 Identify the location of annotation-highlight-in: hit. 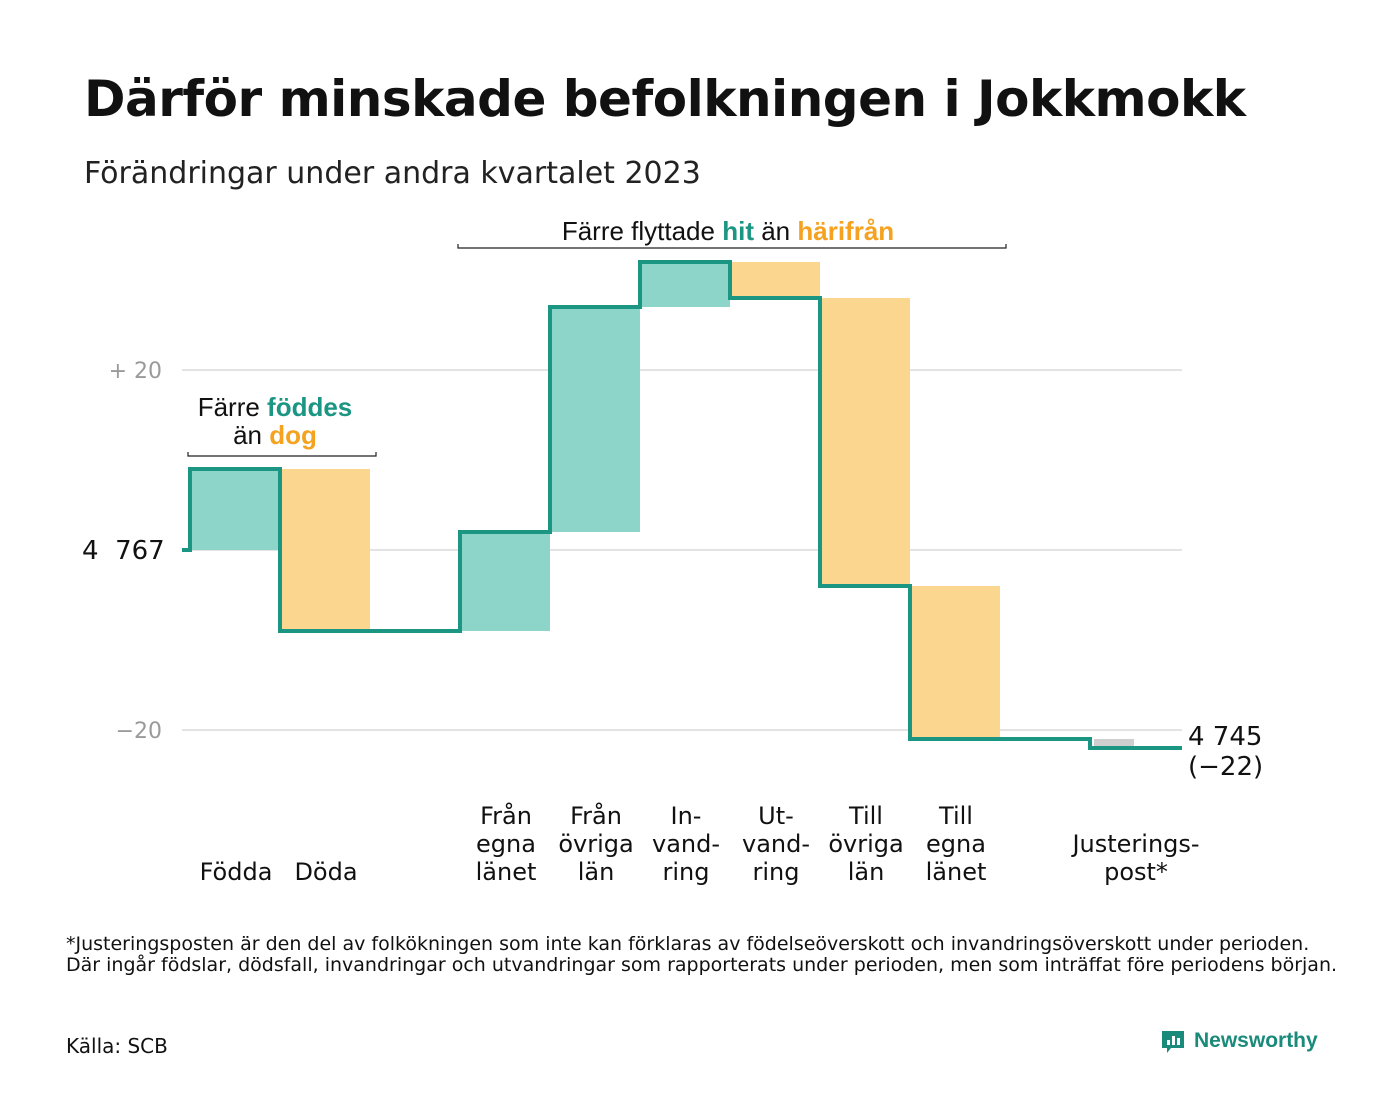
(738, 231).